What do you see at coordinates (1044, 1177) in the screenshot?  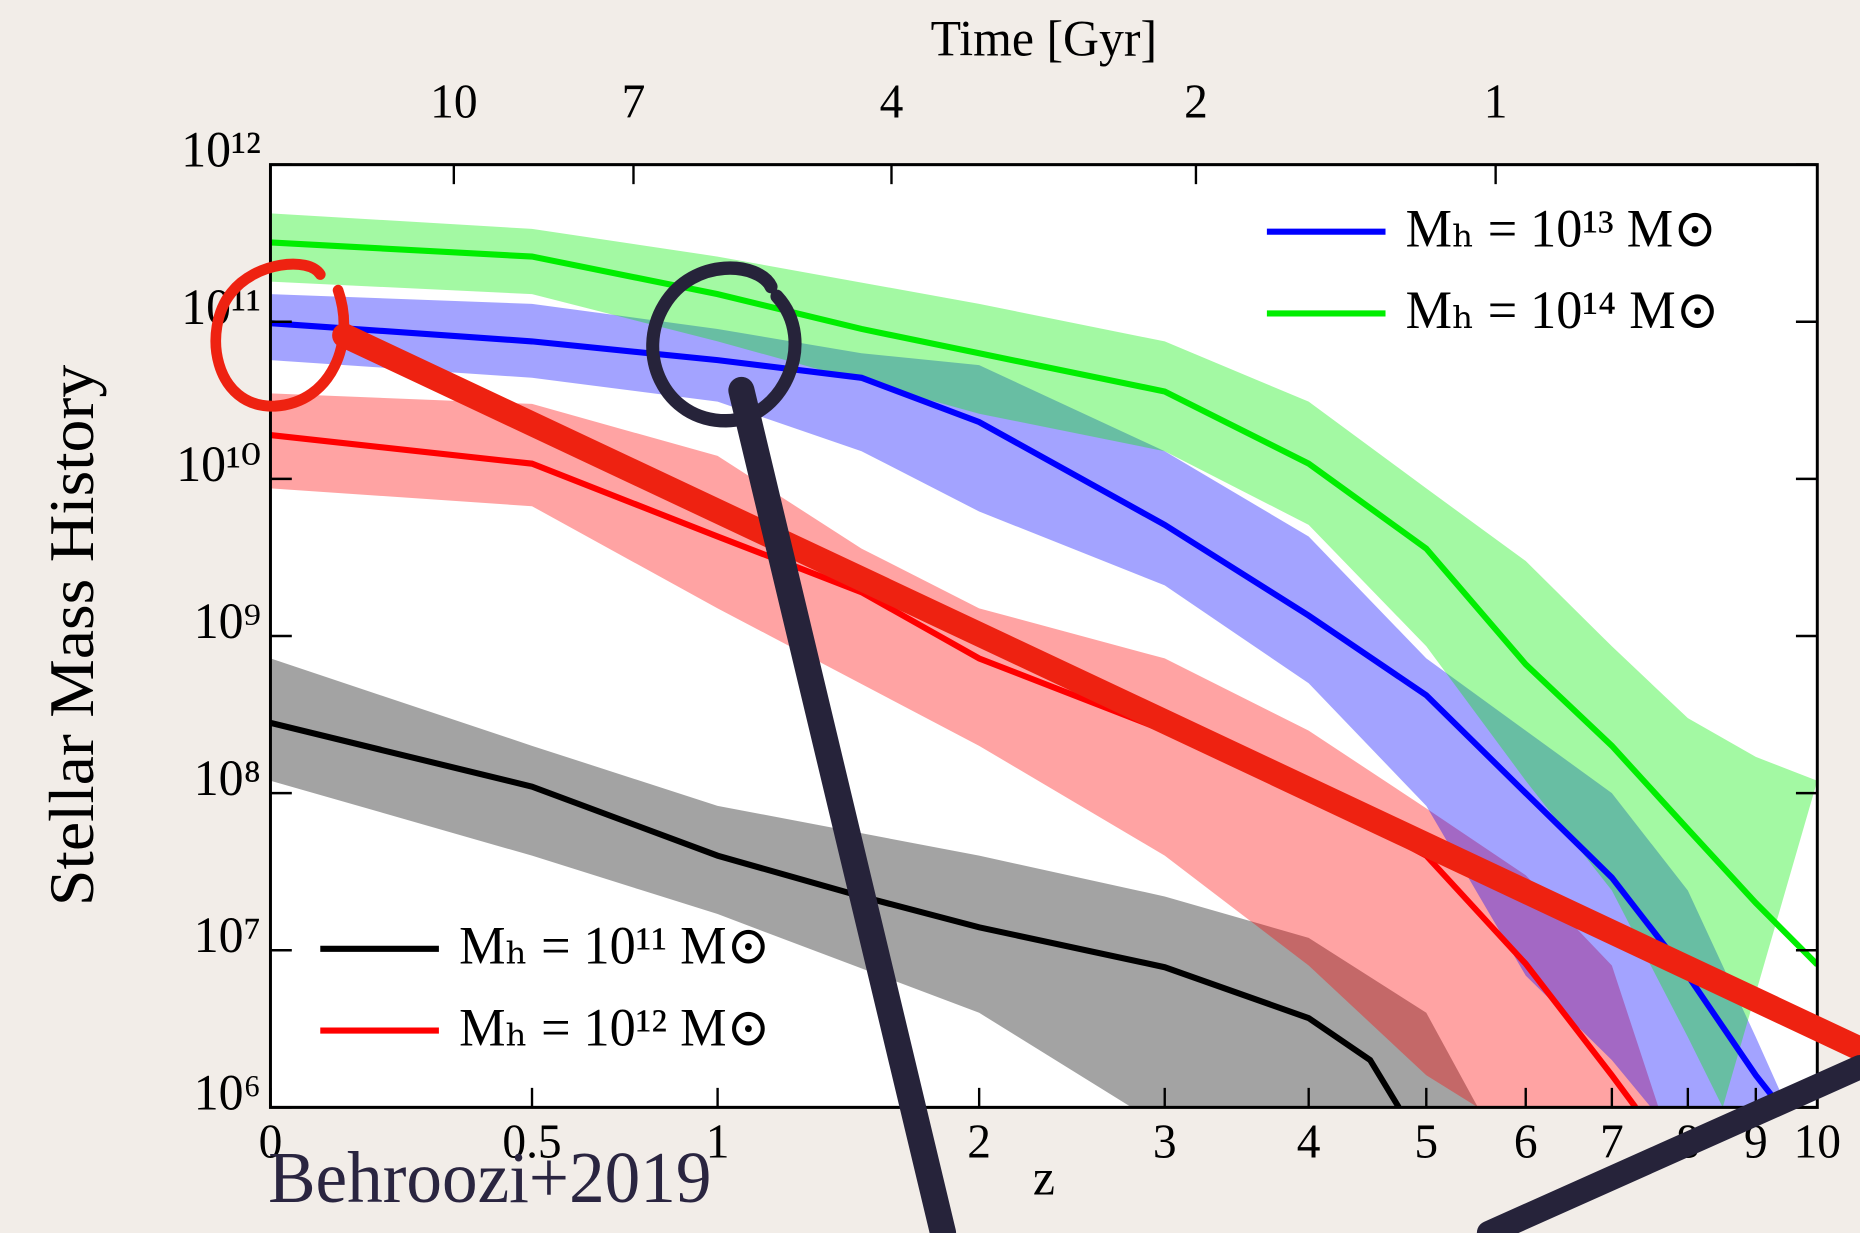 I see `x-axis-label: z` at bounding box center [1044, 1177].